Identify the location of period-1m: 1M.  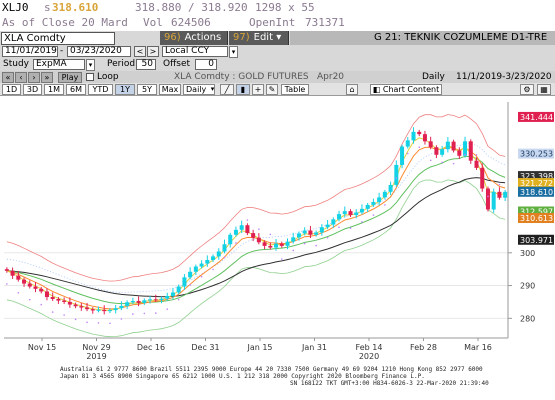
(54, 89).